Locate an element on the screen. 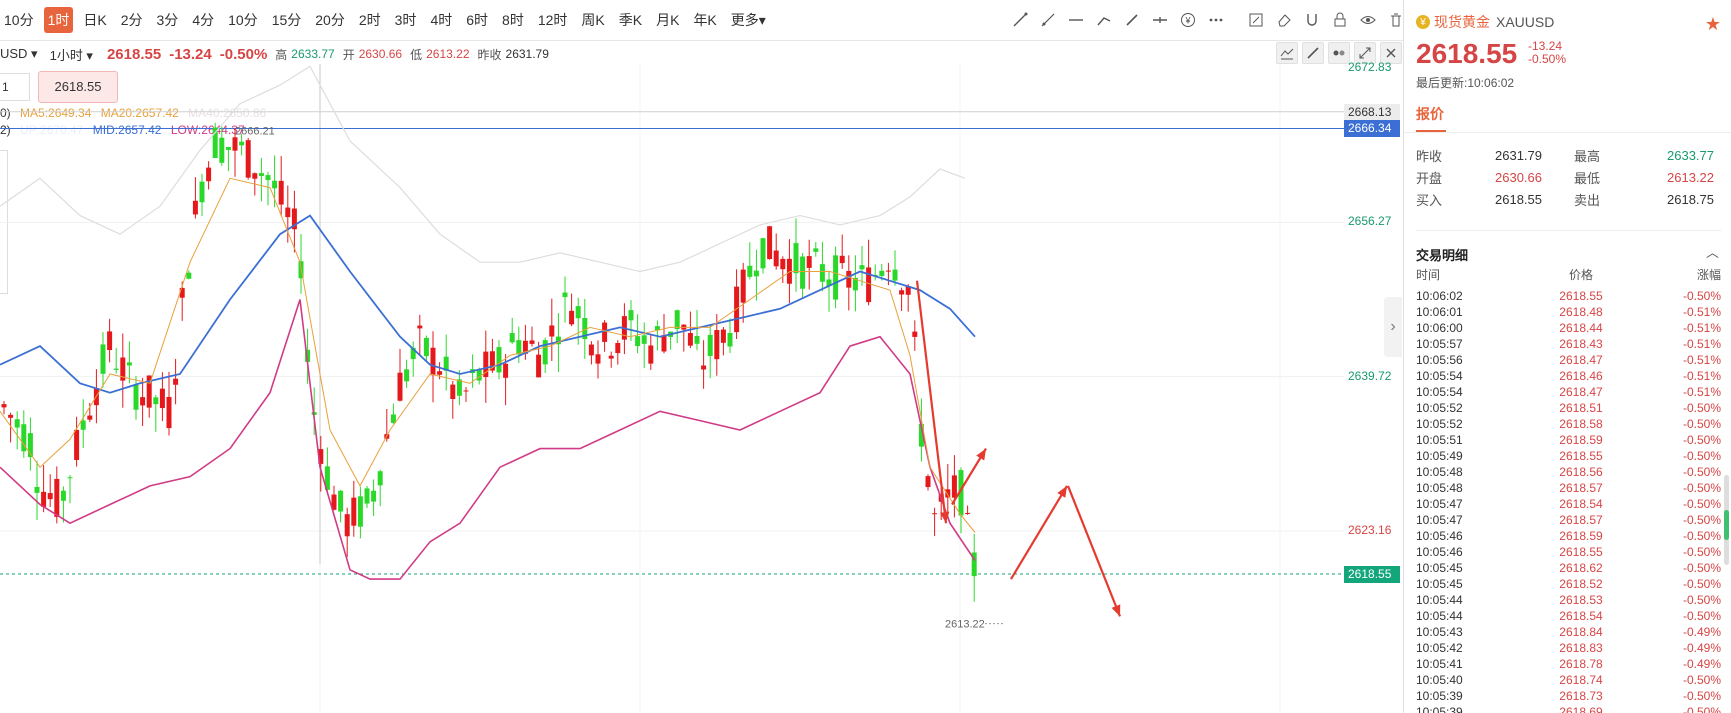  quote-value: 2631.79 is located at coordinates (1518, 155).